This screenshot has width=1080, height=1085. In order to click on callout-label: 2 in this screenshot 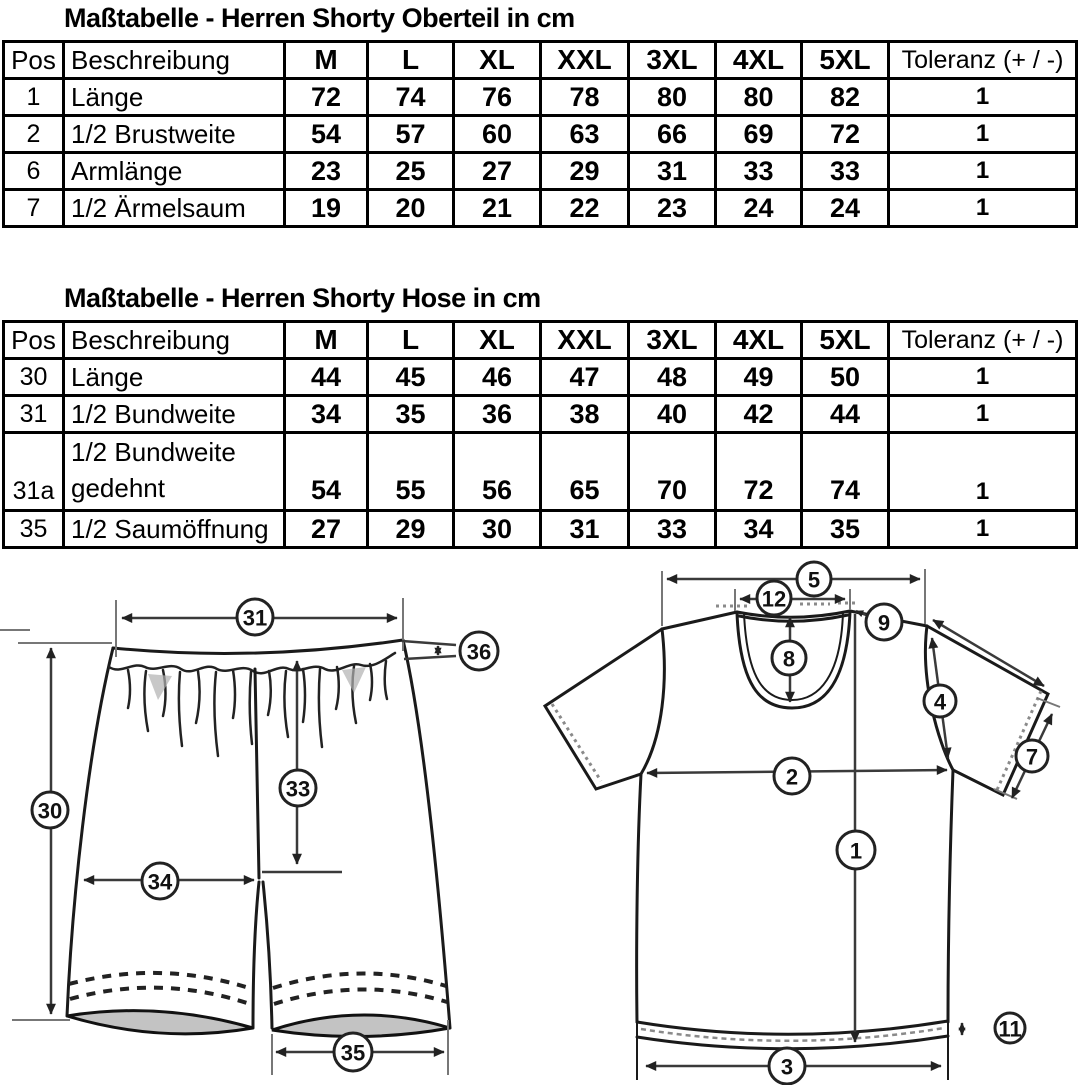, I will do `click(792, 777)`.